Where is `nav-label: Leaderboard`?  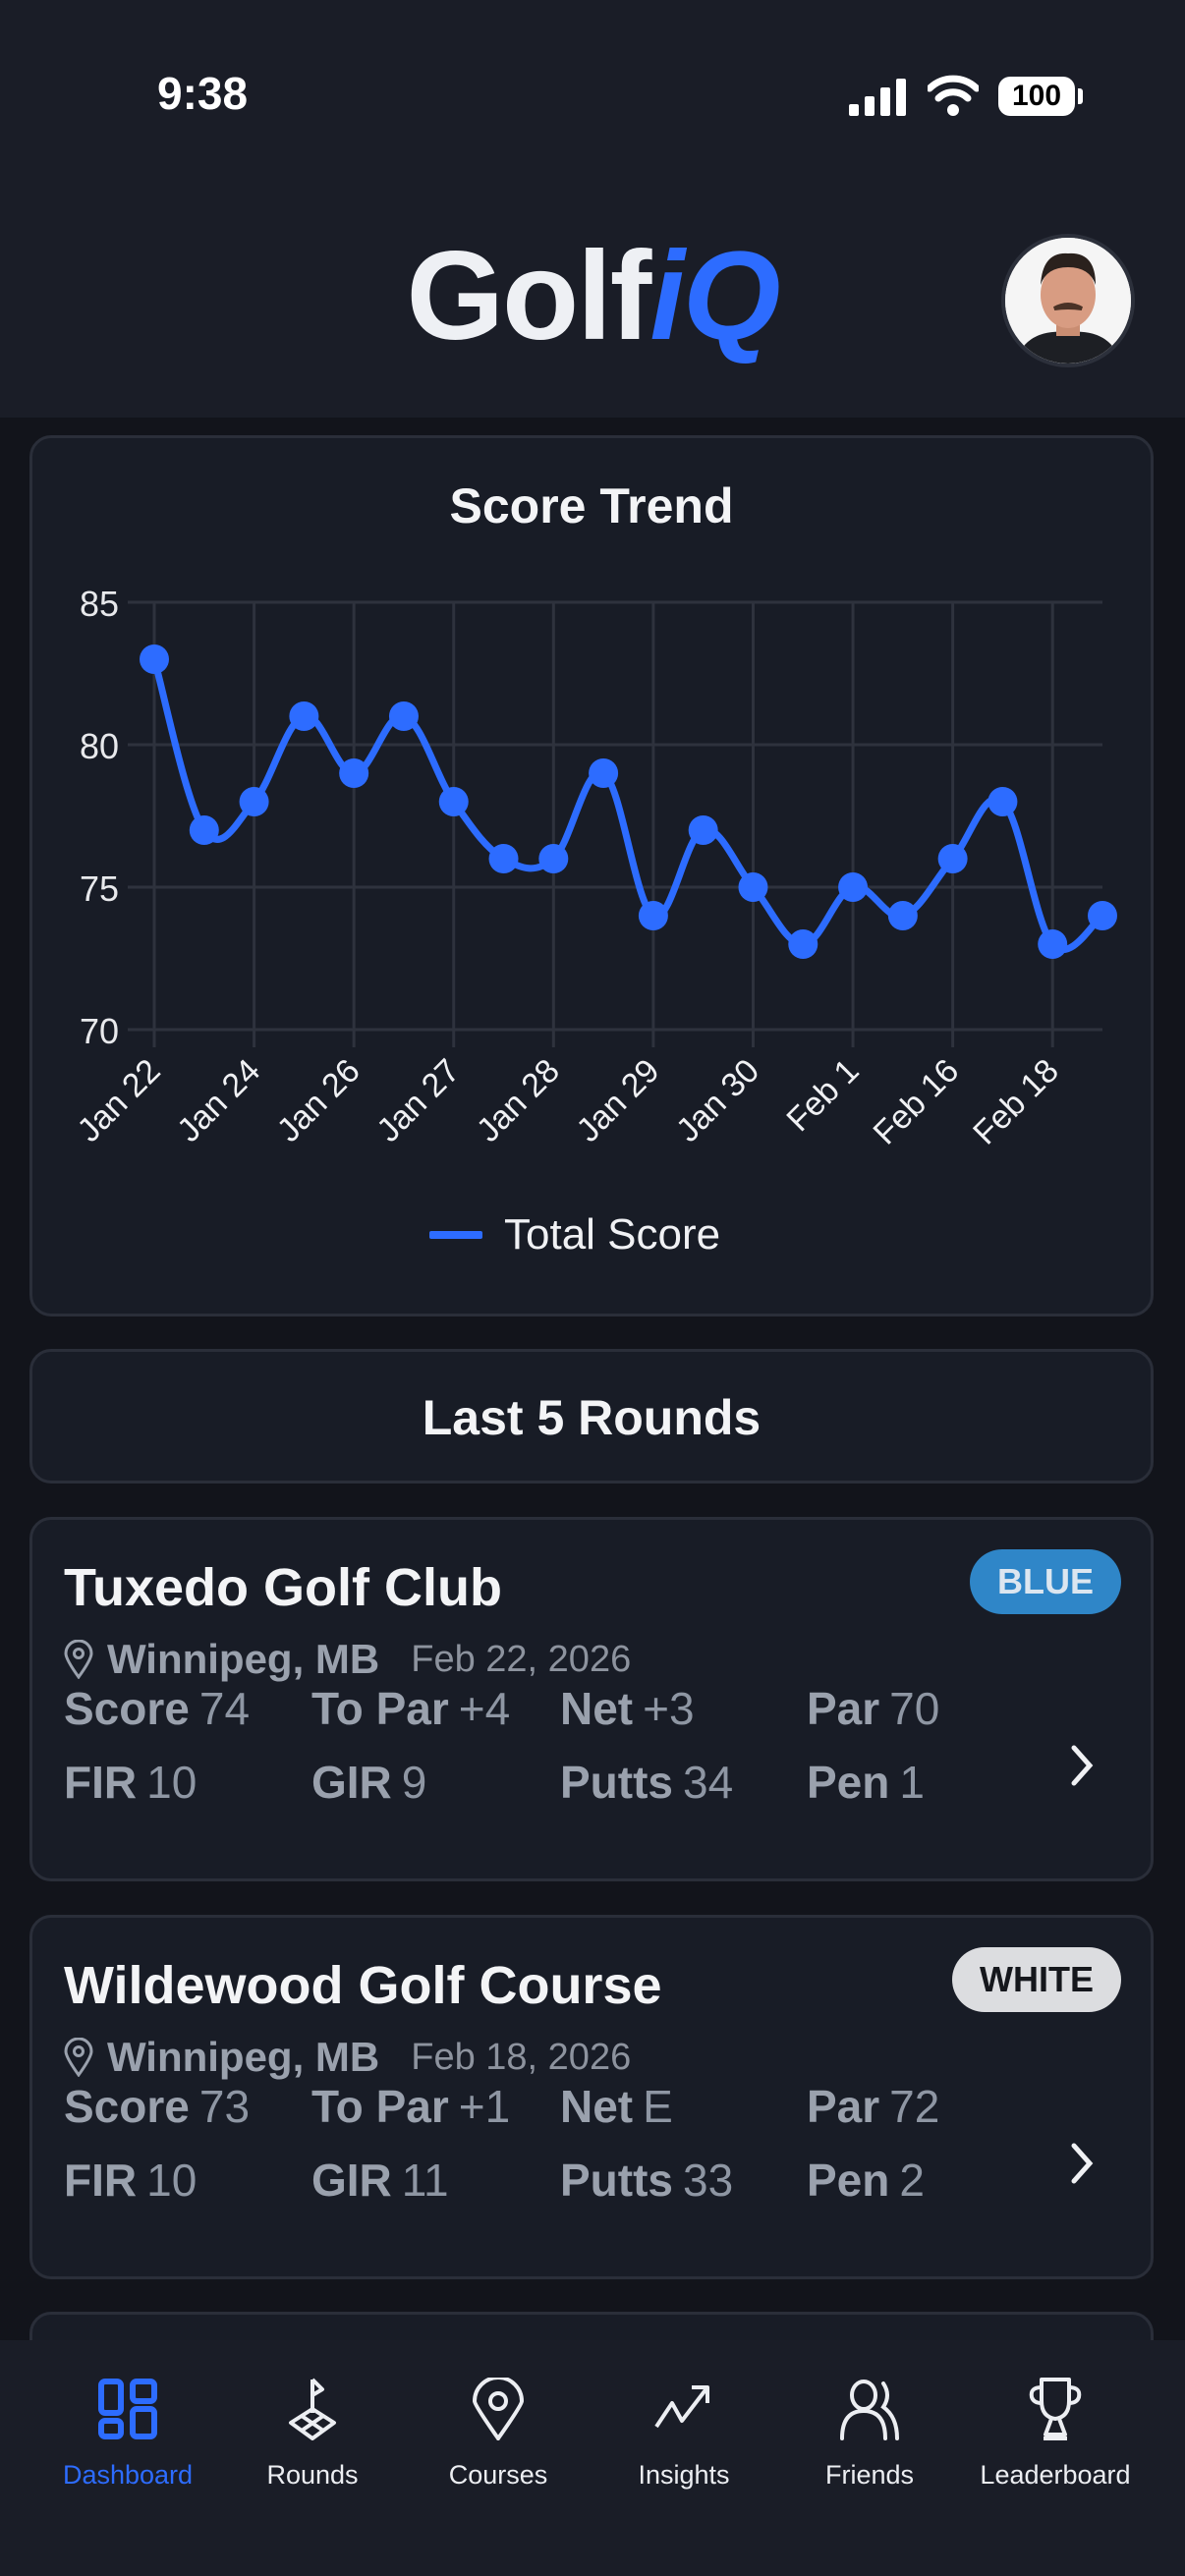 nav-label: Leaderboard is located at coordinates (1056, 2475).